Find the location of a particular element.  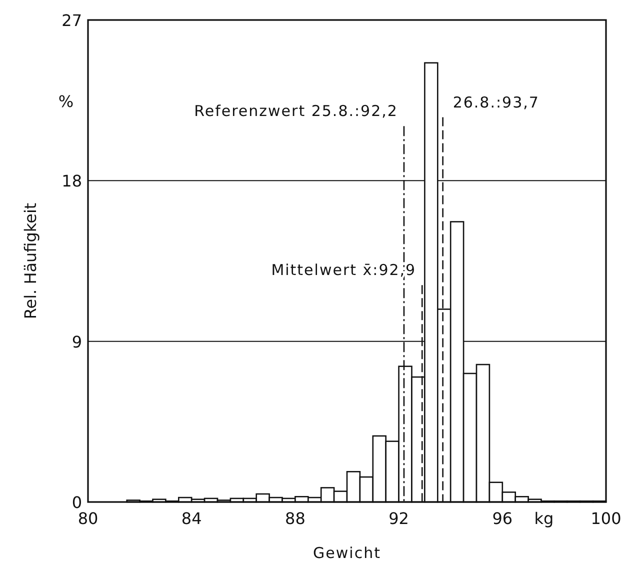

x-tick-label: 96 is located at coordinates (502, 518).